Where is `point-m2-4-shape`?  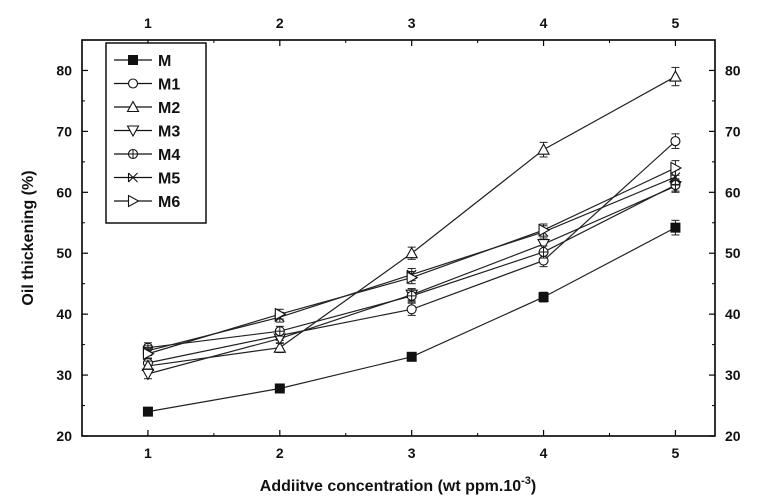
point-m2-4-shape is located at coordinates (543, 149).